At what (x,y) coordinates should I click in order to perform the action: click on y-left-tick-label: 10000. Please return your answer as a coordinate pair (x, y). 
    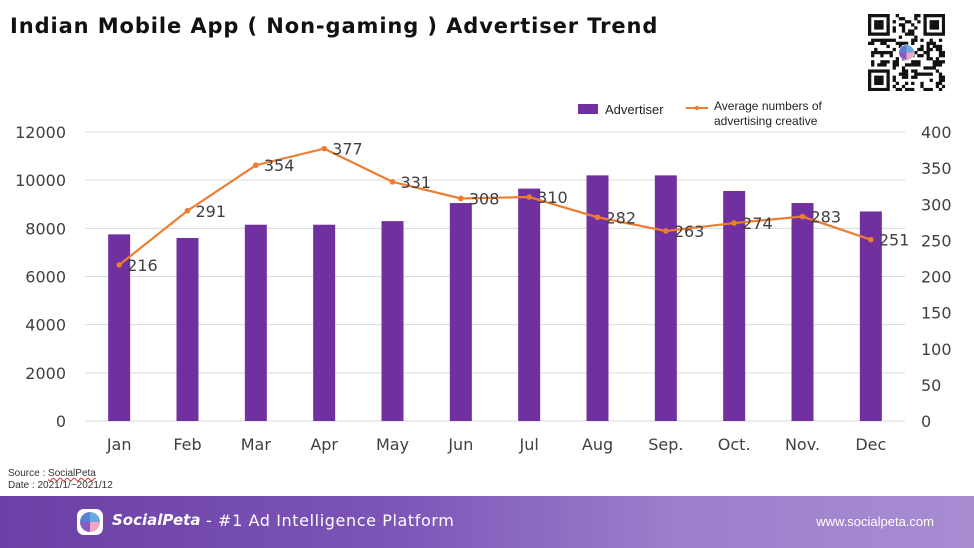
    Looking at the image, I should click on (40, 180).